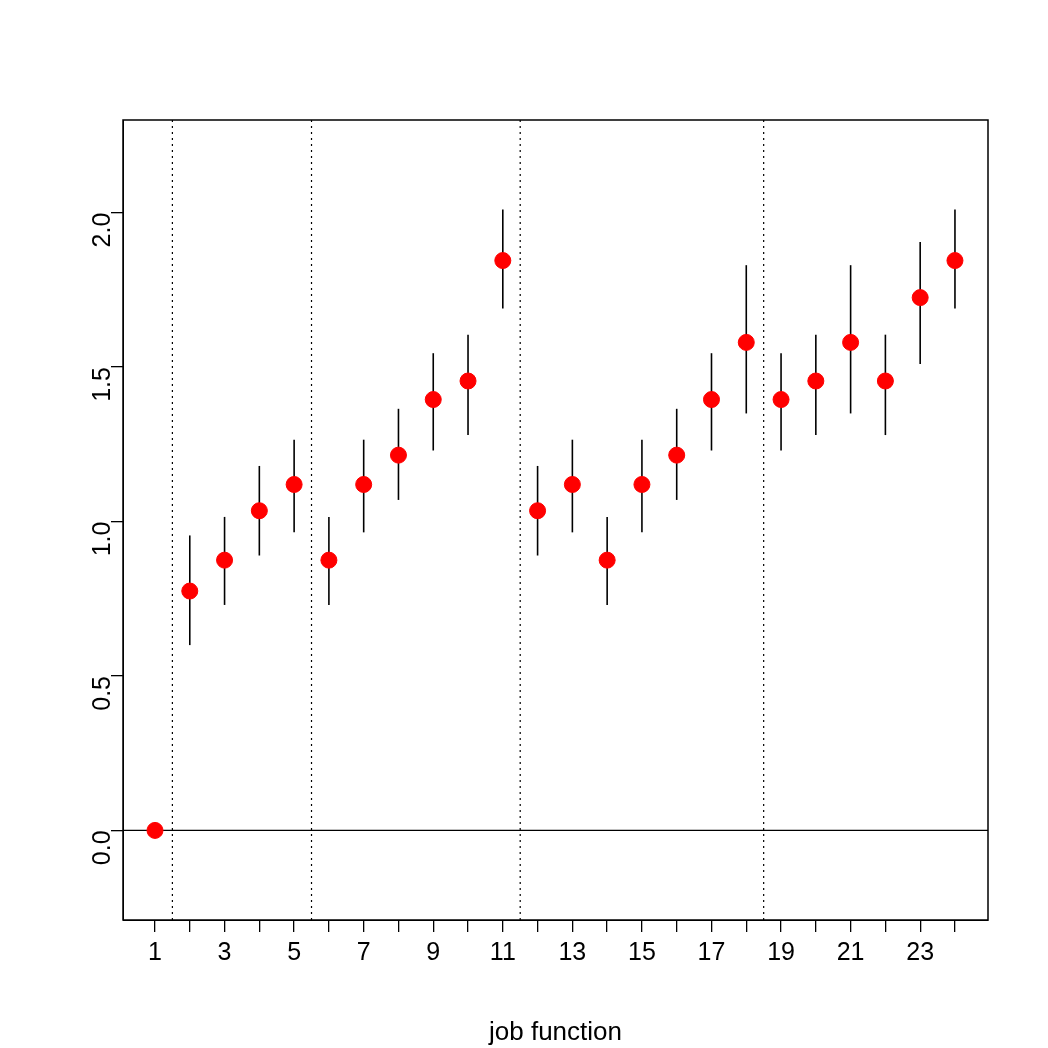  Describe the element at coordinates (294, 950) in the screenshot. I see `x-tick-label: 5` at that location.